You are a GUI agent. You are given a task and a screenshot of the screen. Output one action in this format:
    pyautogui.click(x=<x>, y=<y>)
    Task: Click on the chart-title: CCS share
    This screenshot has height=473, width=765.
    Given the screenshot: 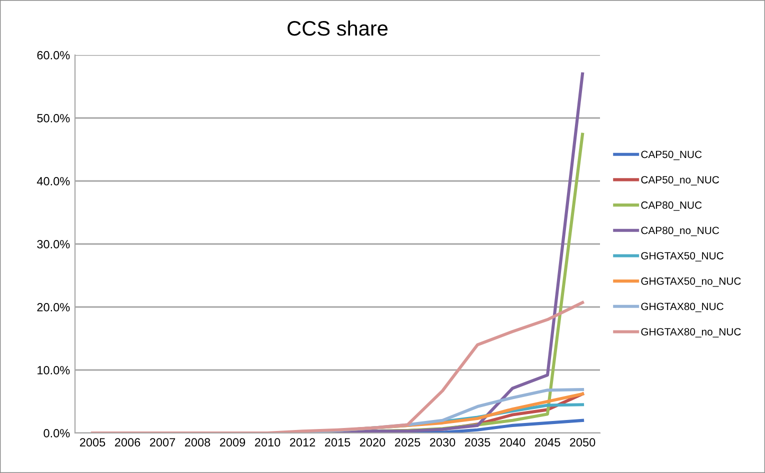 What is the action you would take?
    pyautogui.click(x=338, y=28)
    